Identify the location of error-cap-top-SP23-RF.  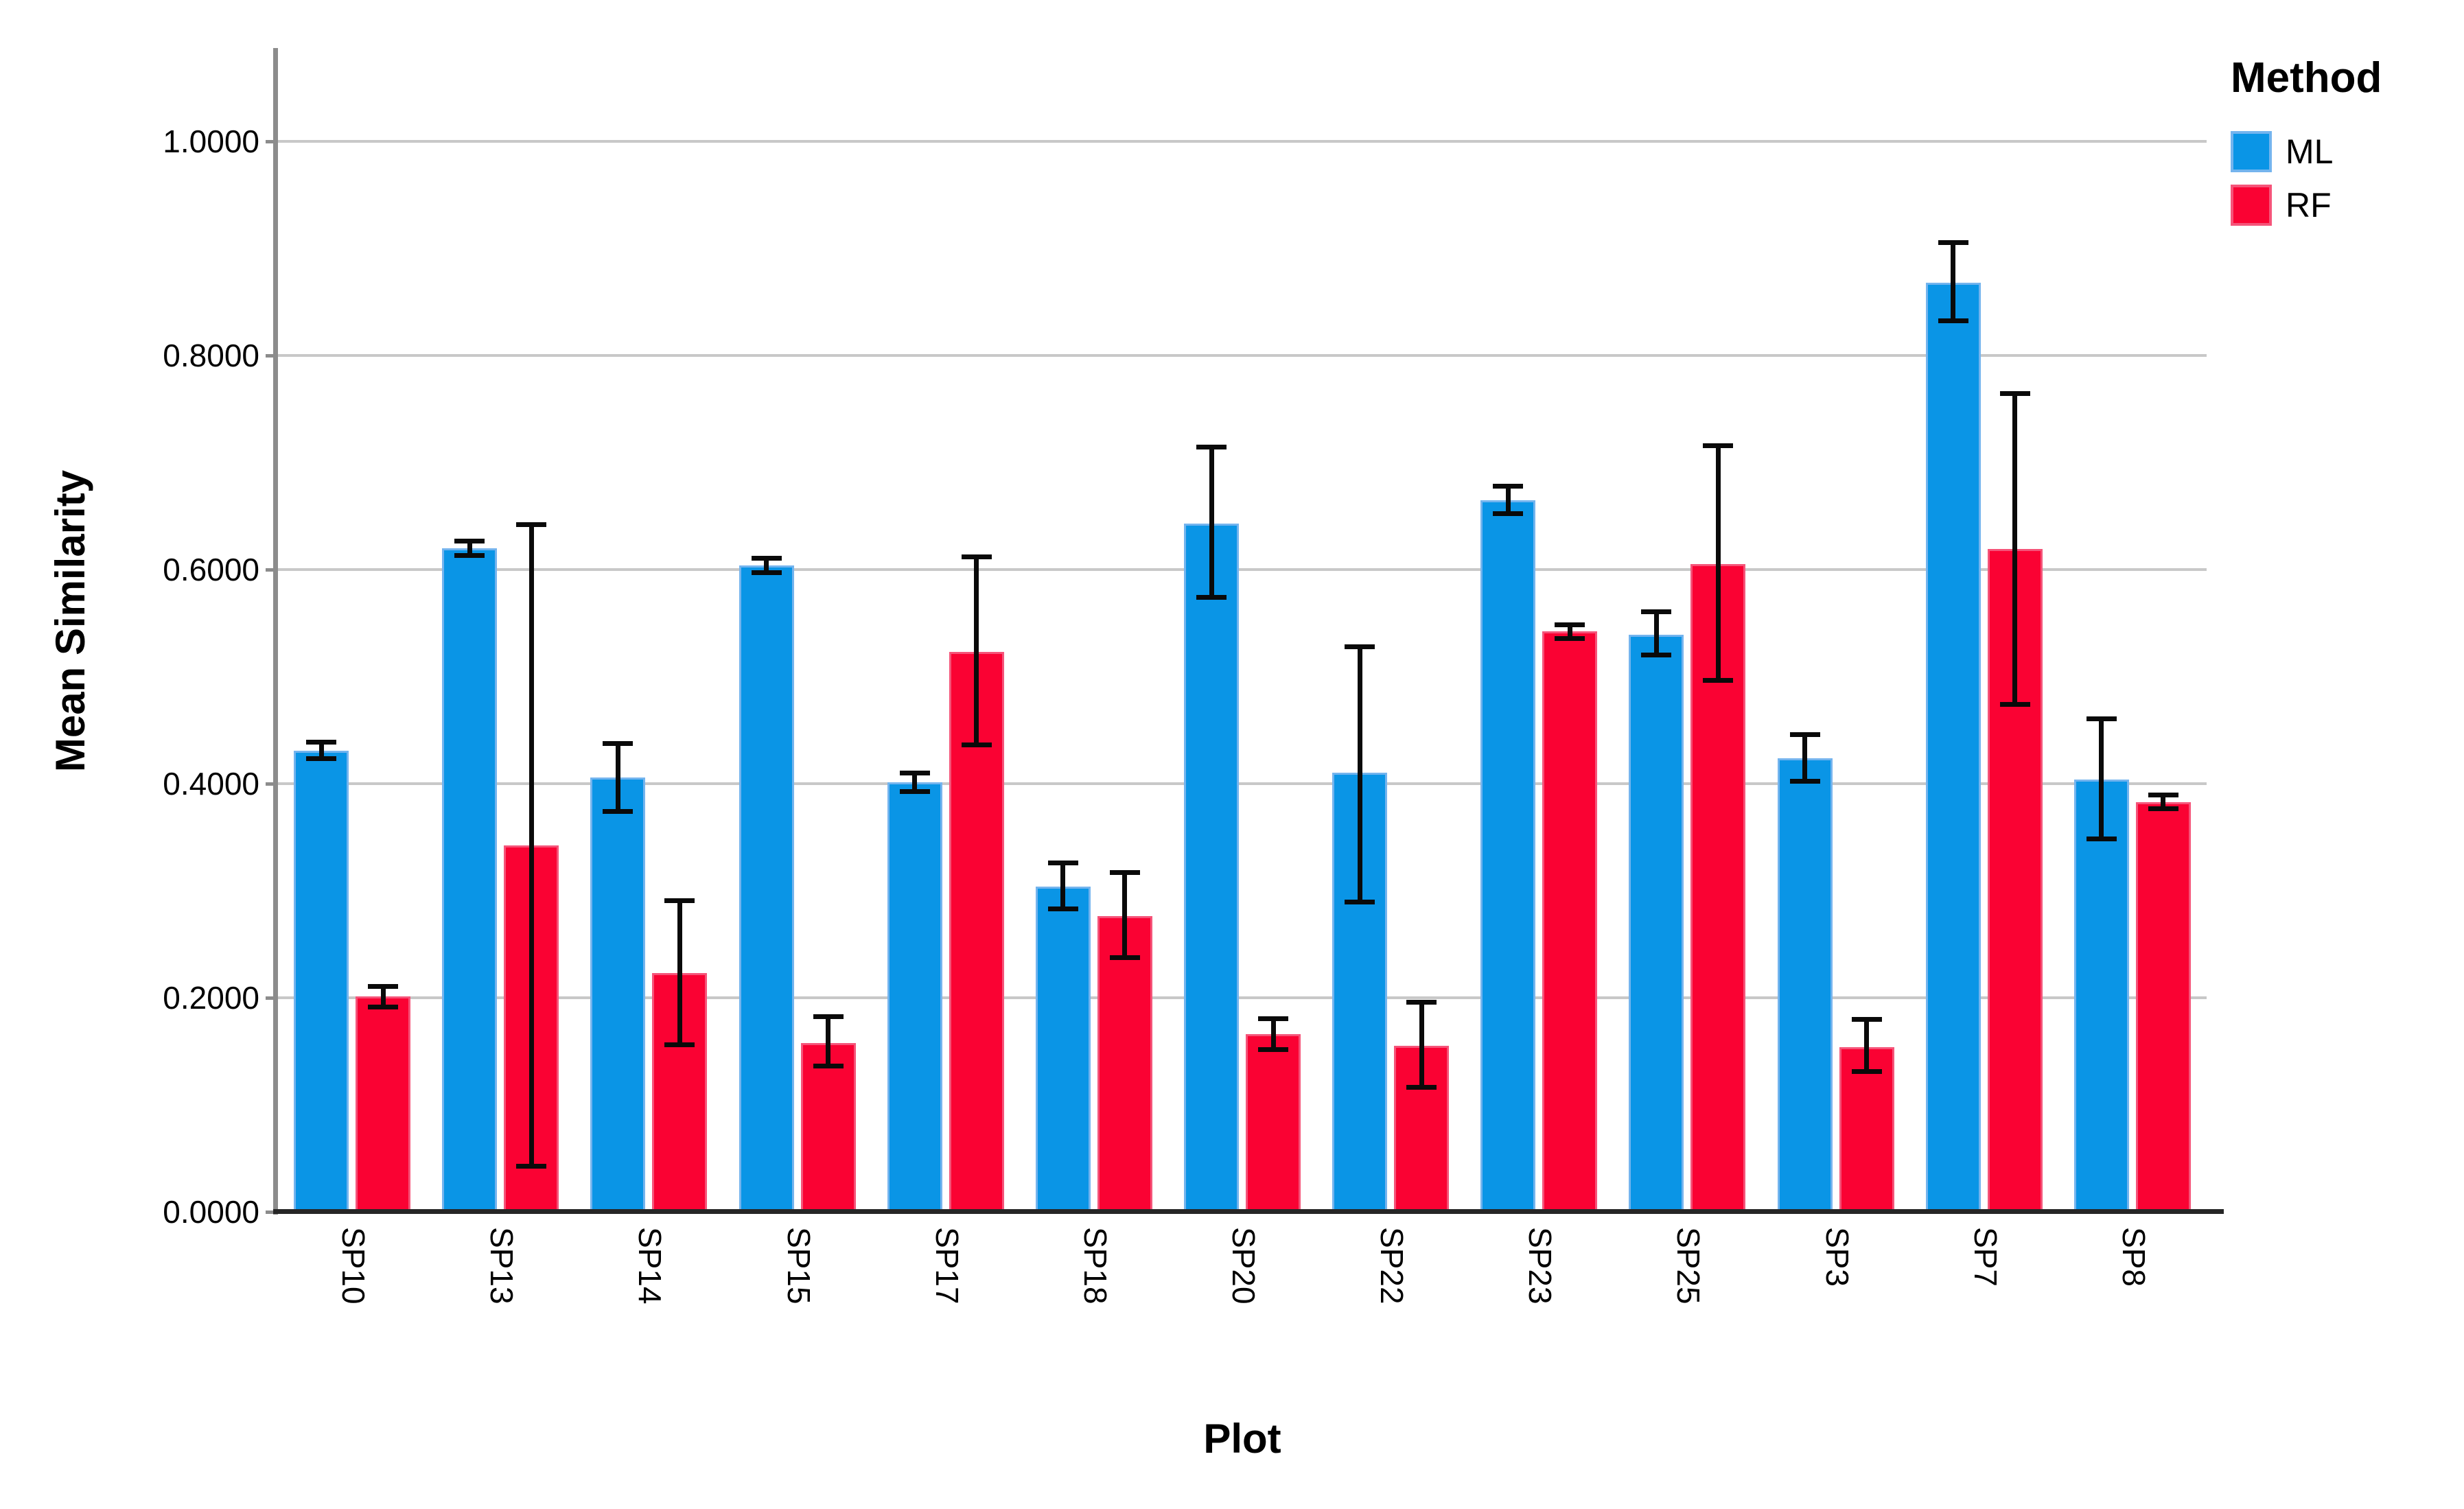
(1570, 624).